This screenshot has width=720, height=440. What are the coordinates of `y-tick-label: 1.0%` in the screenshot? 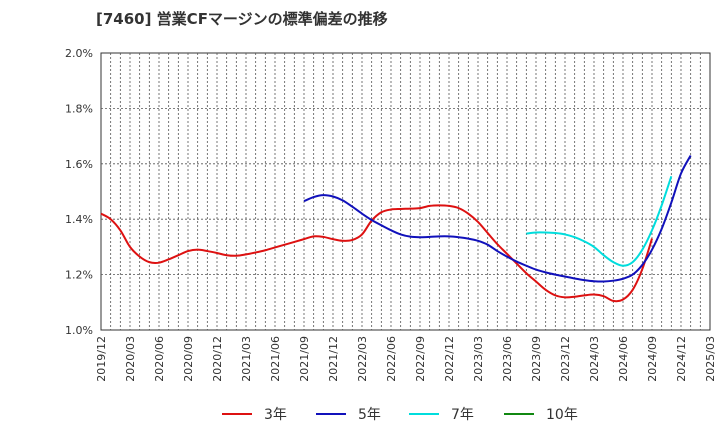 It's located at (79, 330).